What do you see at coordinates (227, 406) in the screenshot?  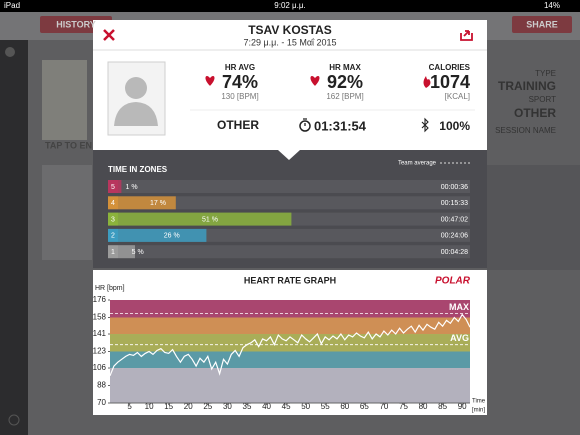 I see `x-tick-label: 30` at bounding box center [227, 406].